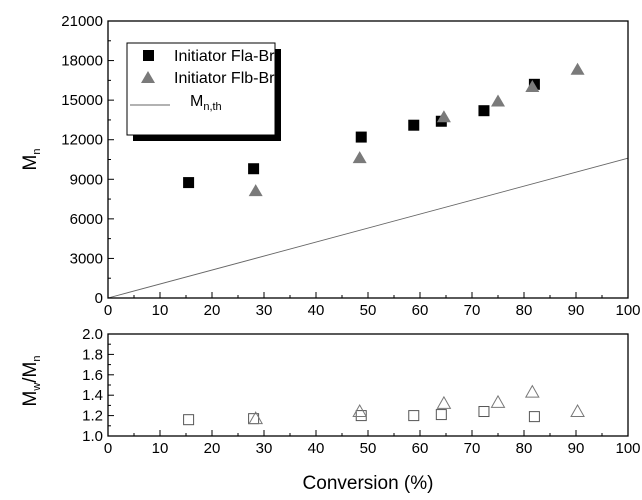 The image size is (642, 500). I want to click on top-x-tick-label: 40, so click(316, 310).